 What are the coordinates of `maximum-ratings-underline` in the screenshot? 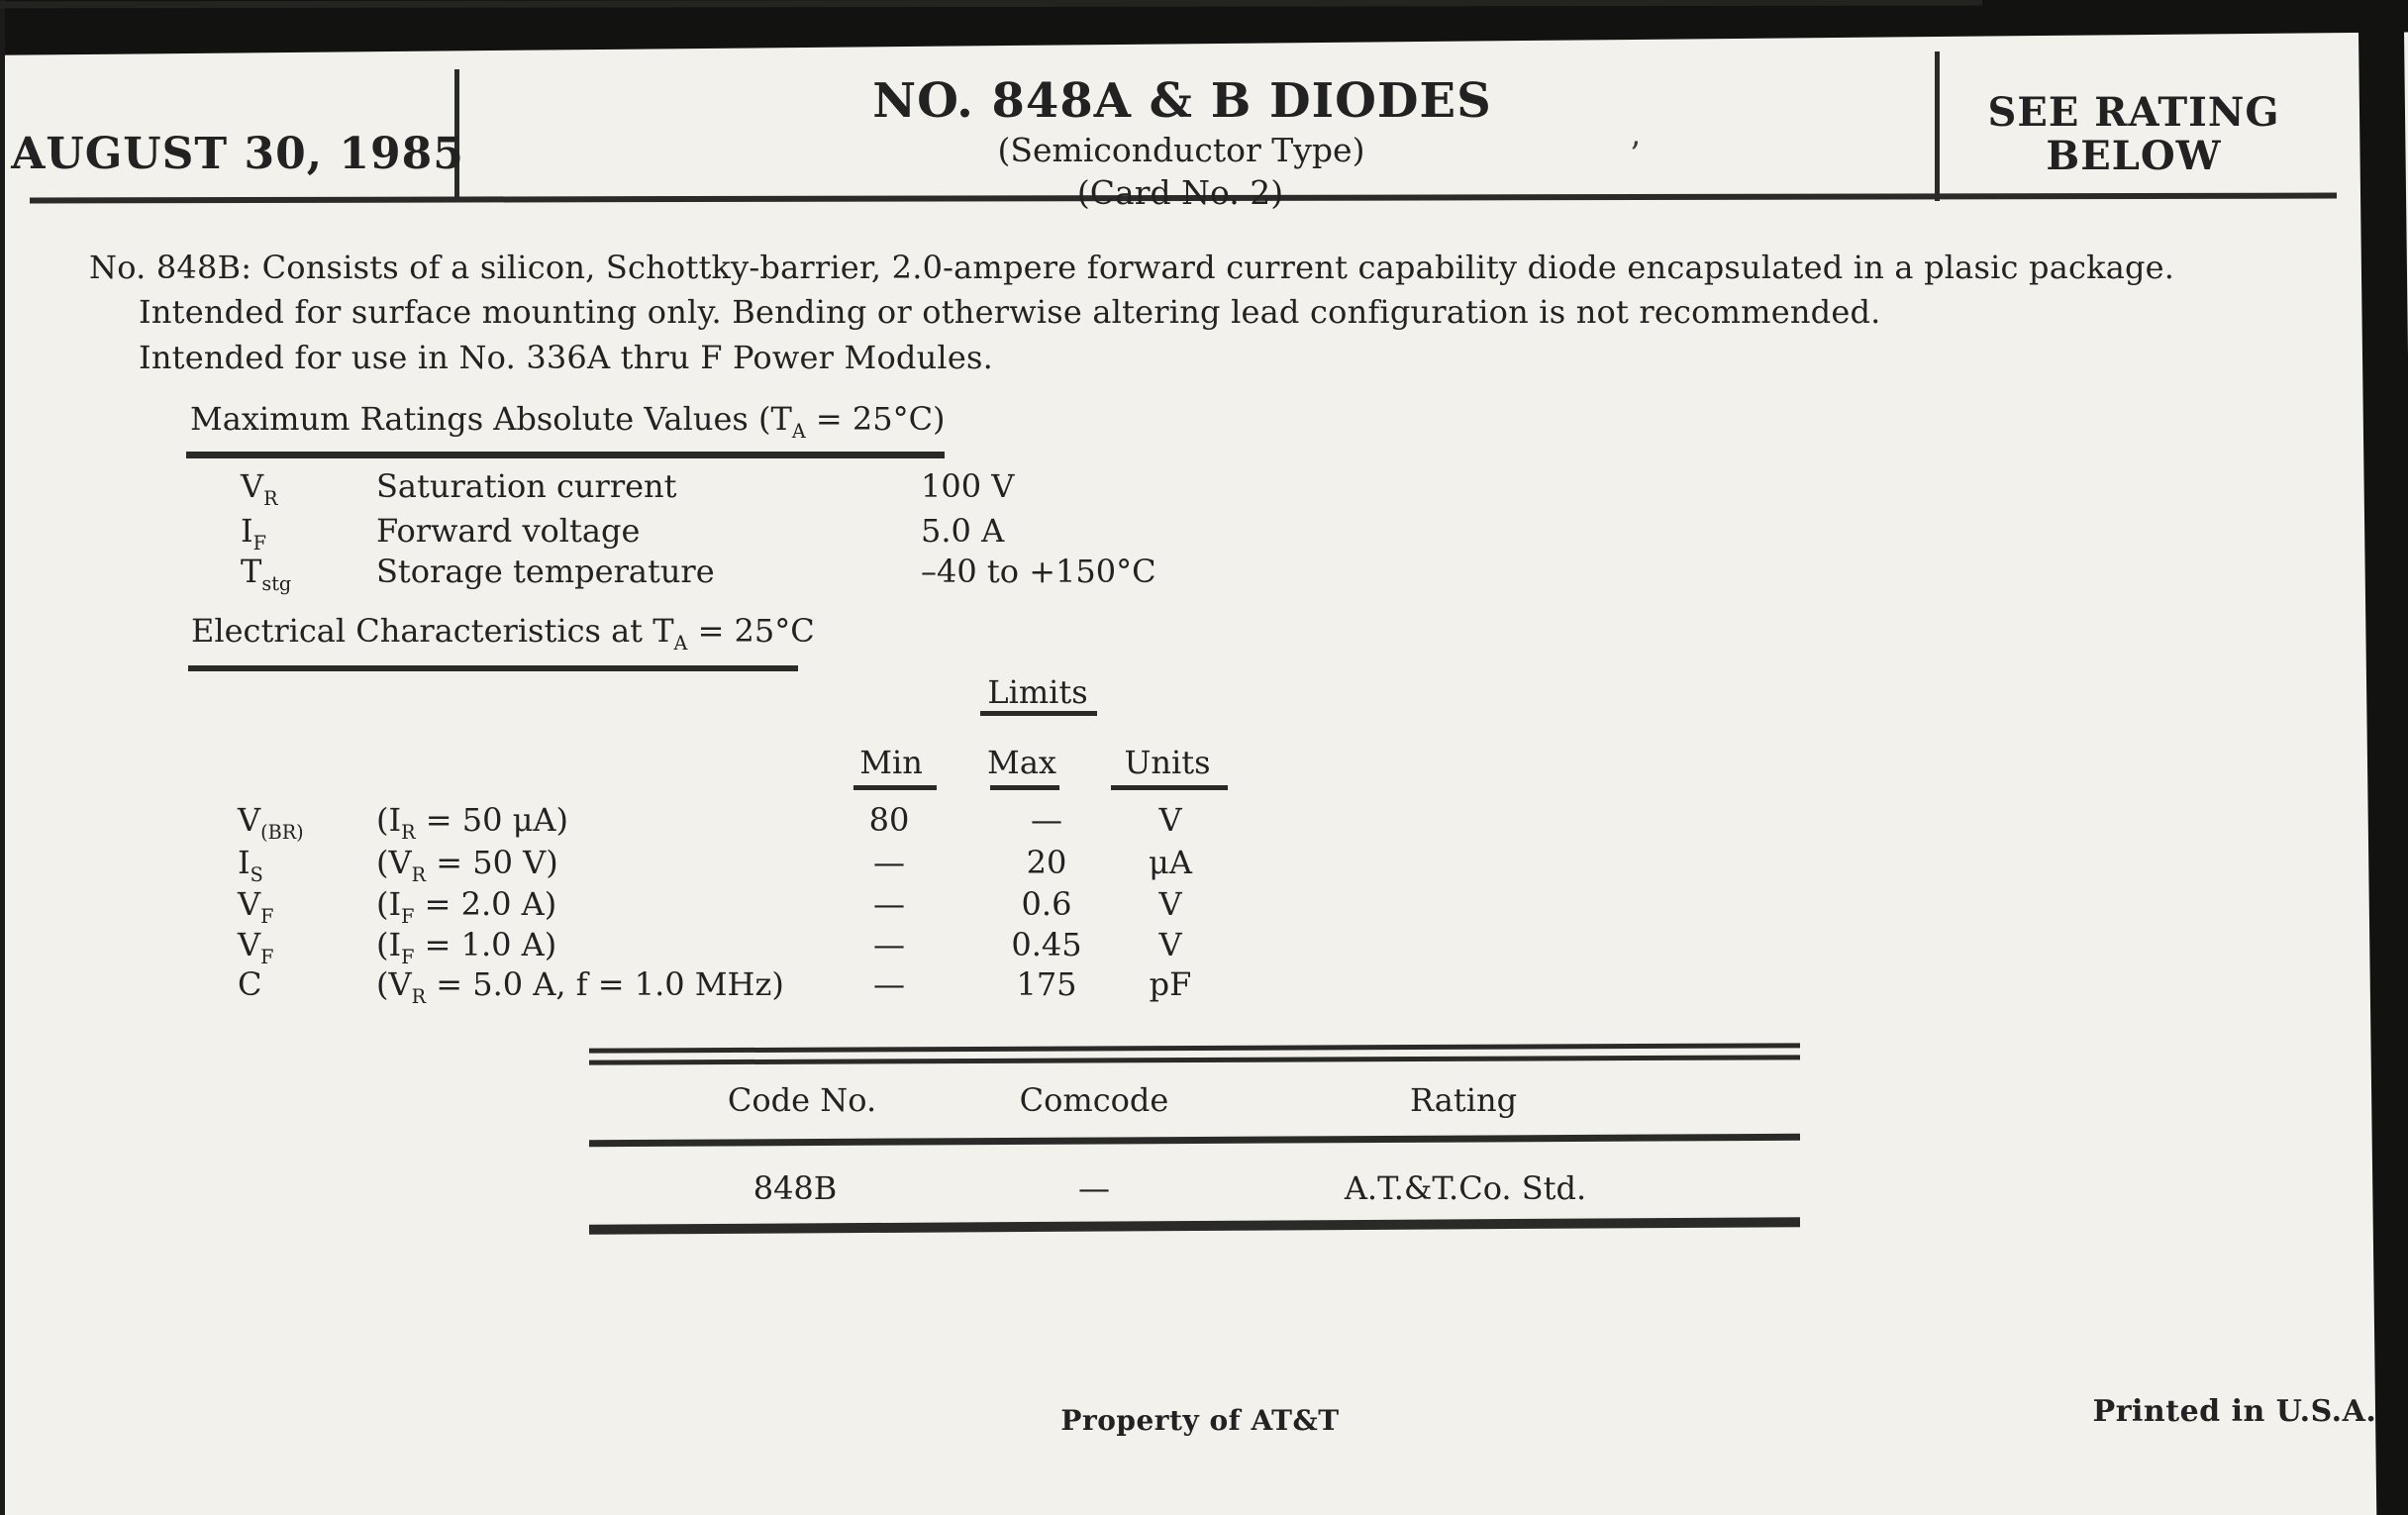 It's located at (565, 455).